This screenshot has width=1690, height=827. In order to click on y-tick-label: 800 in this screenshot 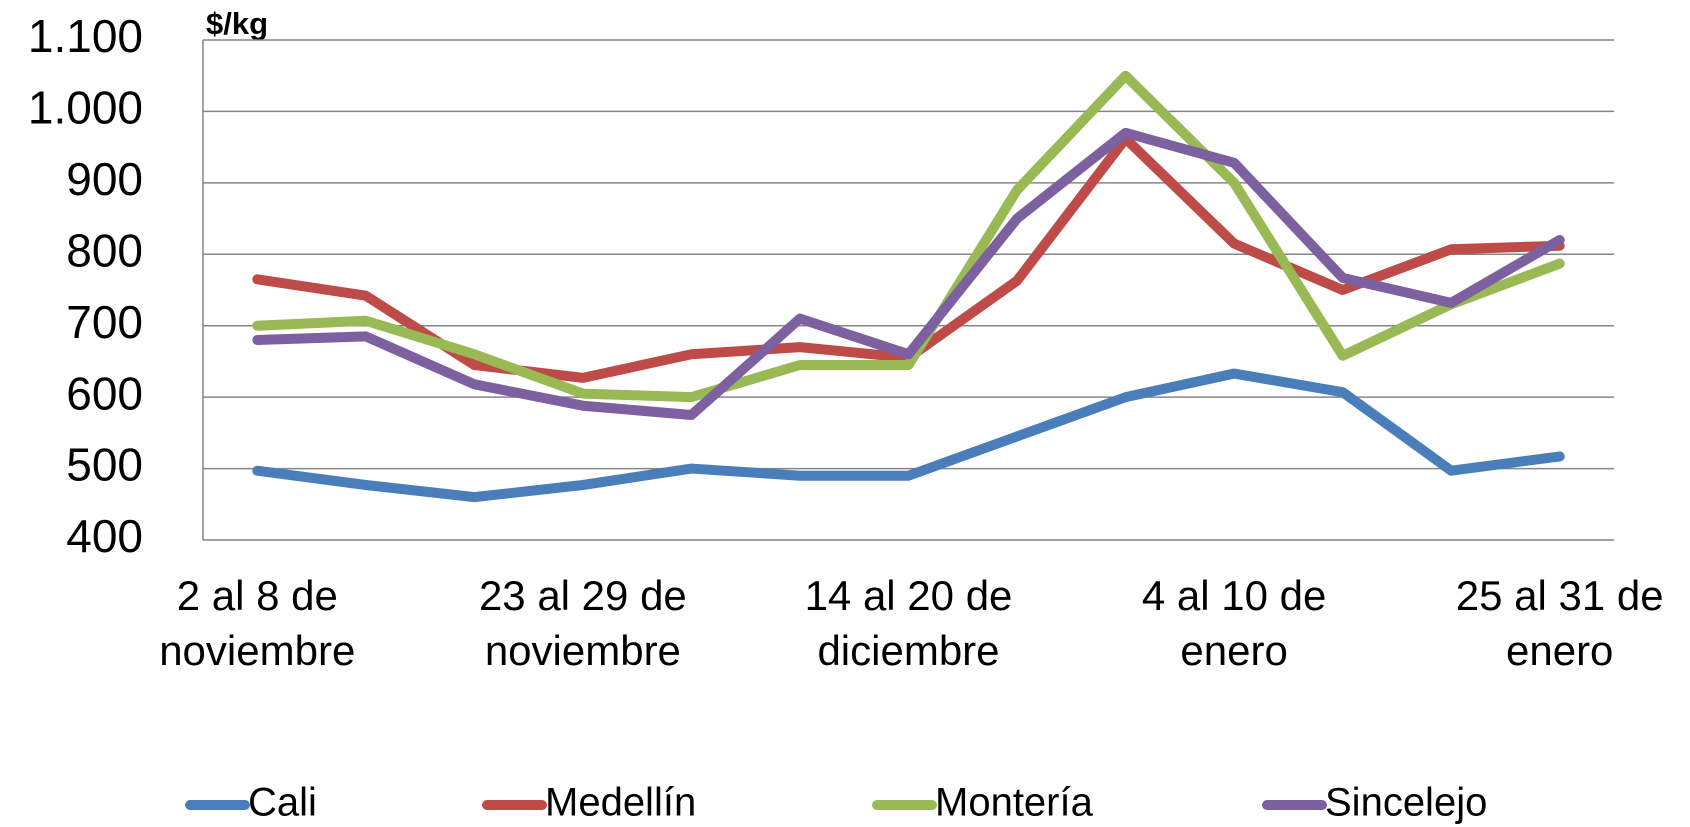, I will do `click(104, 250)`.